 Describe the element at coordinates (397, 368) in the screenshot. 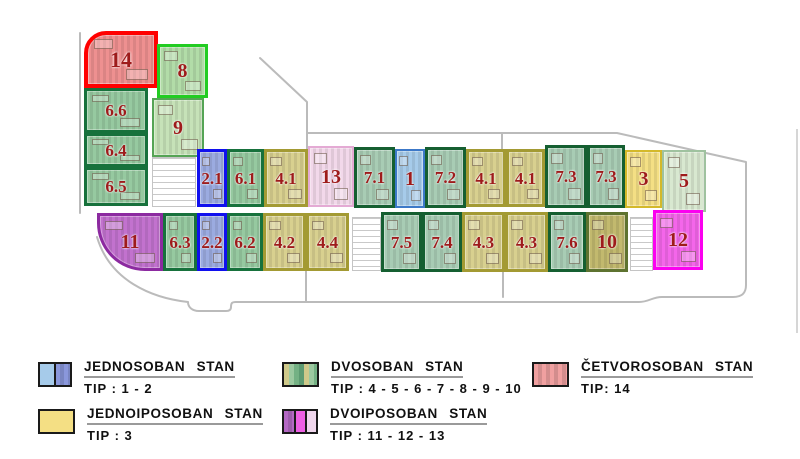

I see `legend-title: DVOSOBAN STAN` at that location.